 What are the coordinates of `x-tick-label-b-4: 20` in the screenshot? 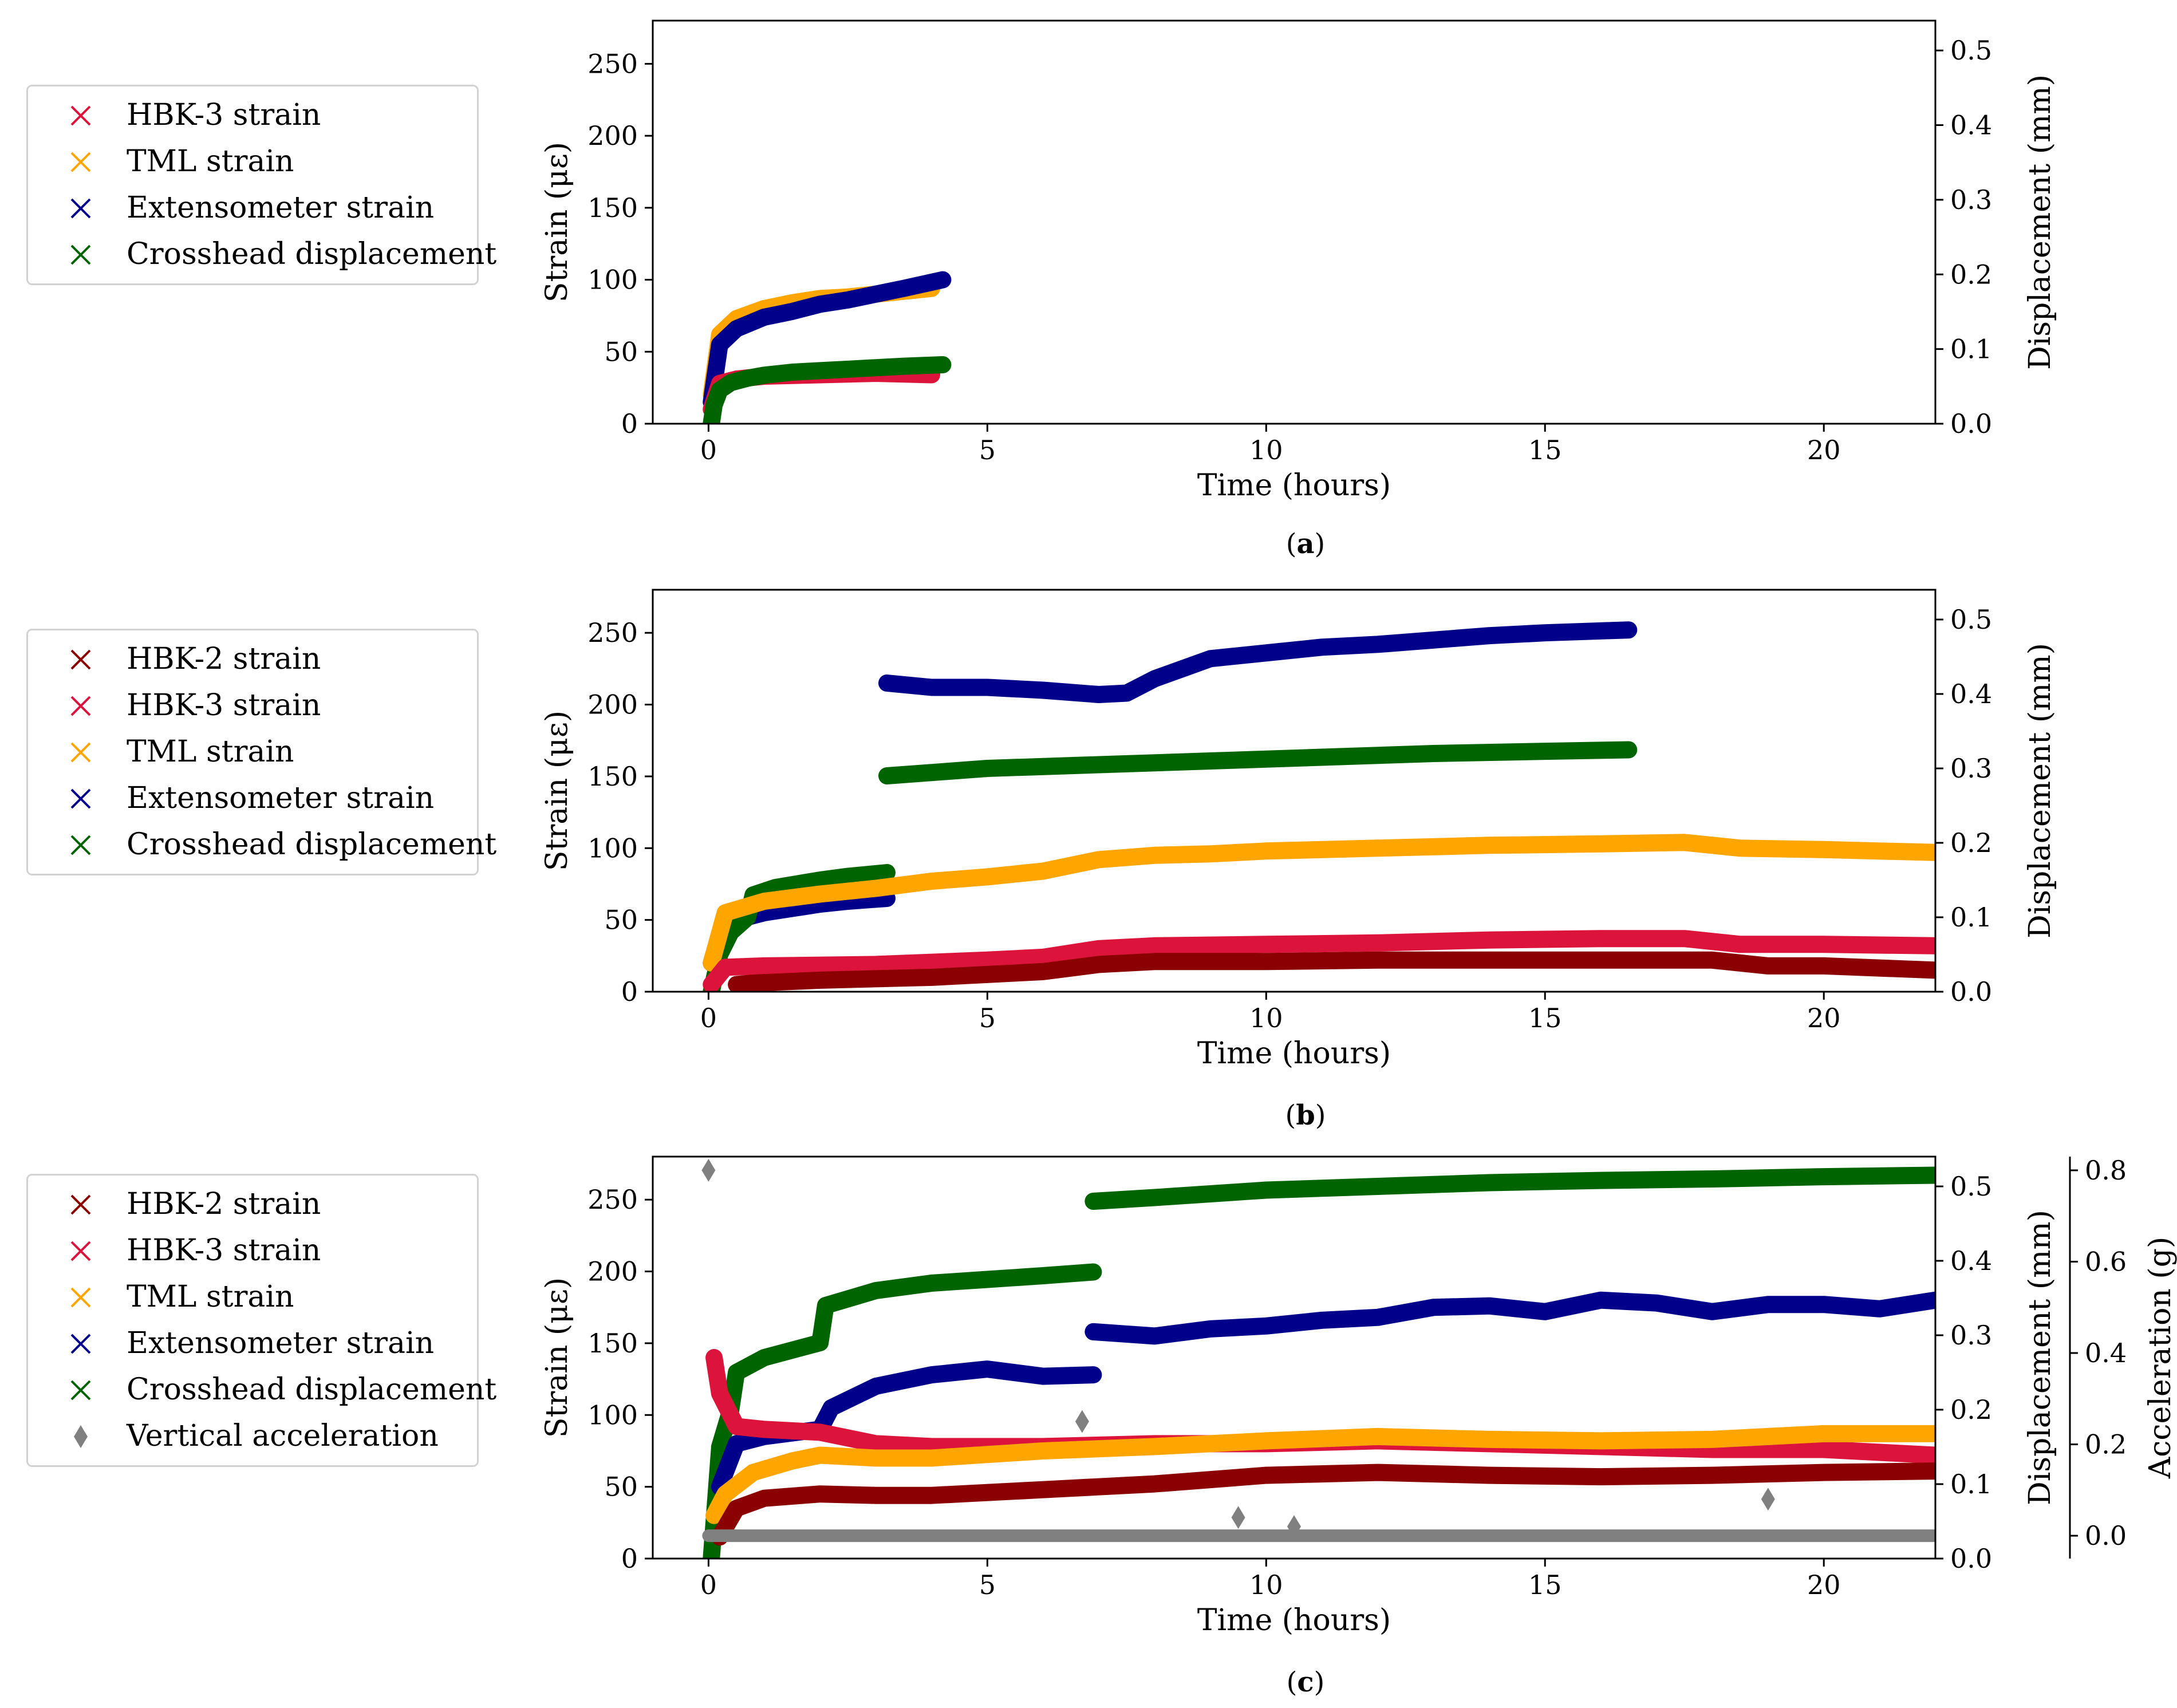 It's located at (1824, 1018).